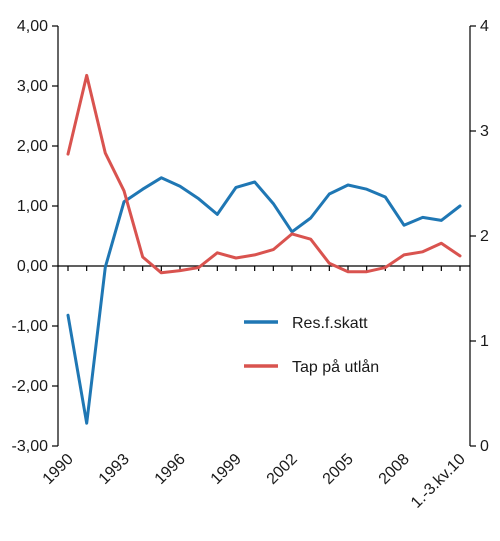  Describe the element at coordinates (394, 469) in the screenshot. I see `x-tick-label: 2008` at that location.